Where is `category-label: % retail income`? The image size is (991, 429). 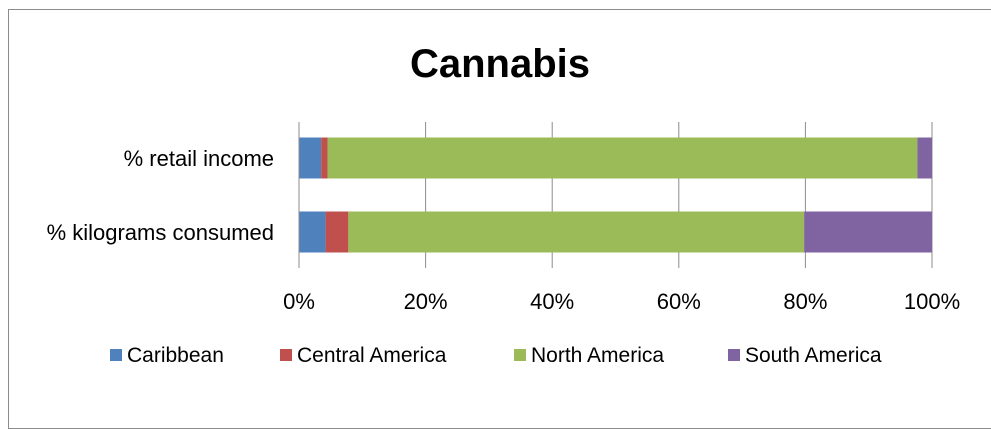
category-label: % retail income is located at coordinates (199, 158).